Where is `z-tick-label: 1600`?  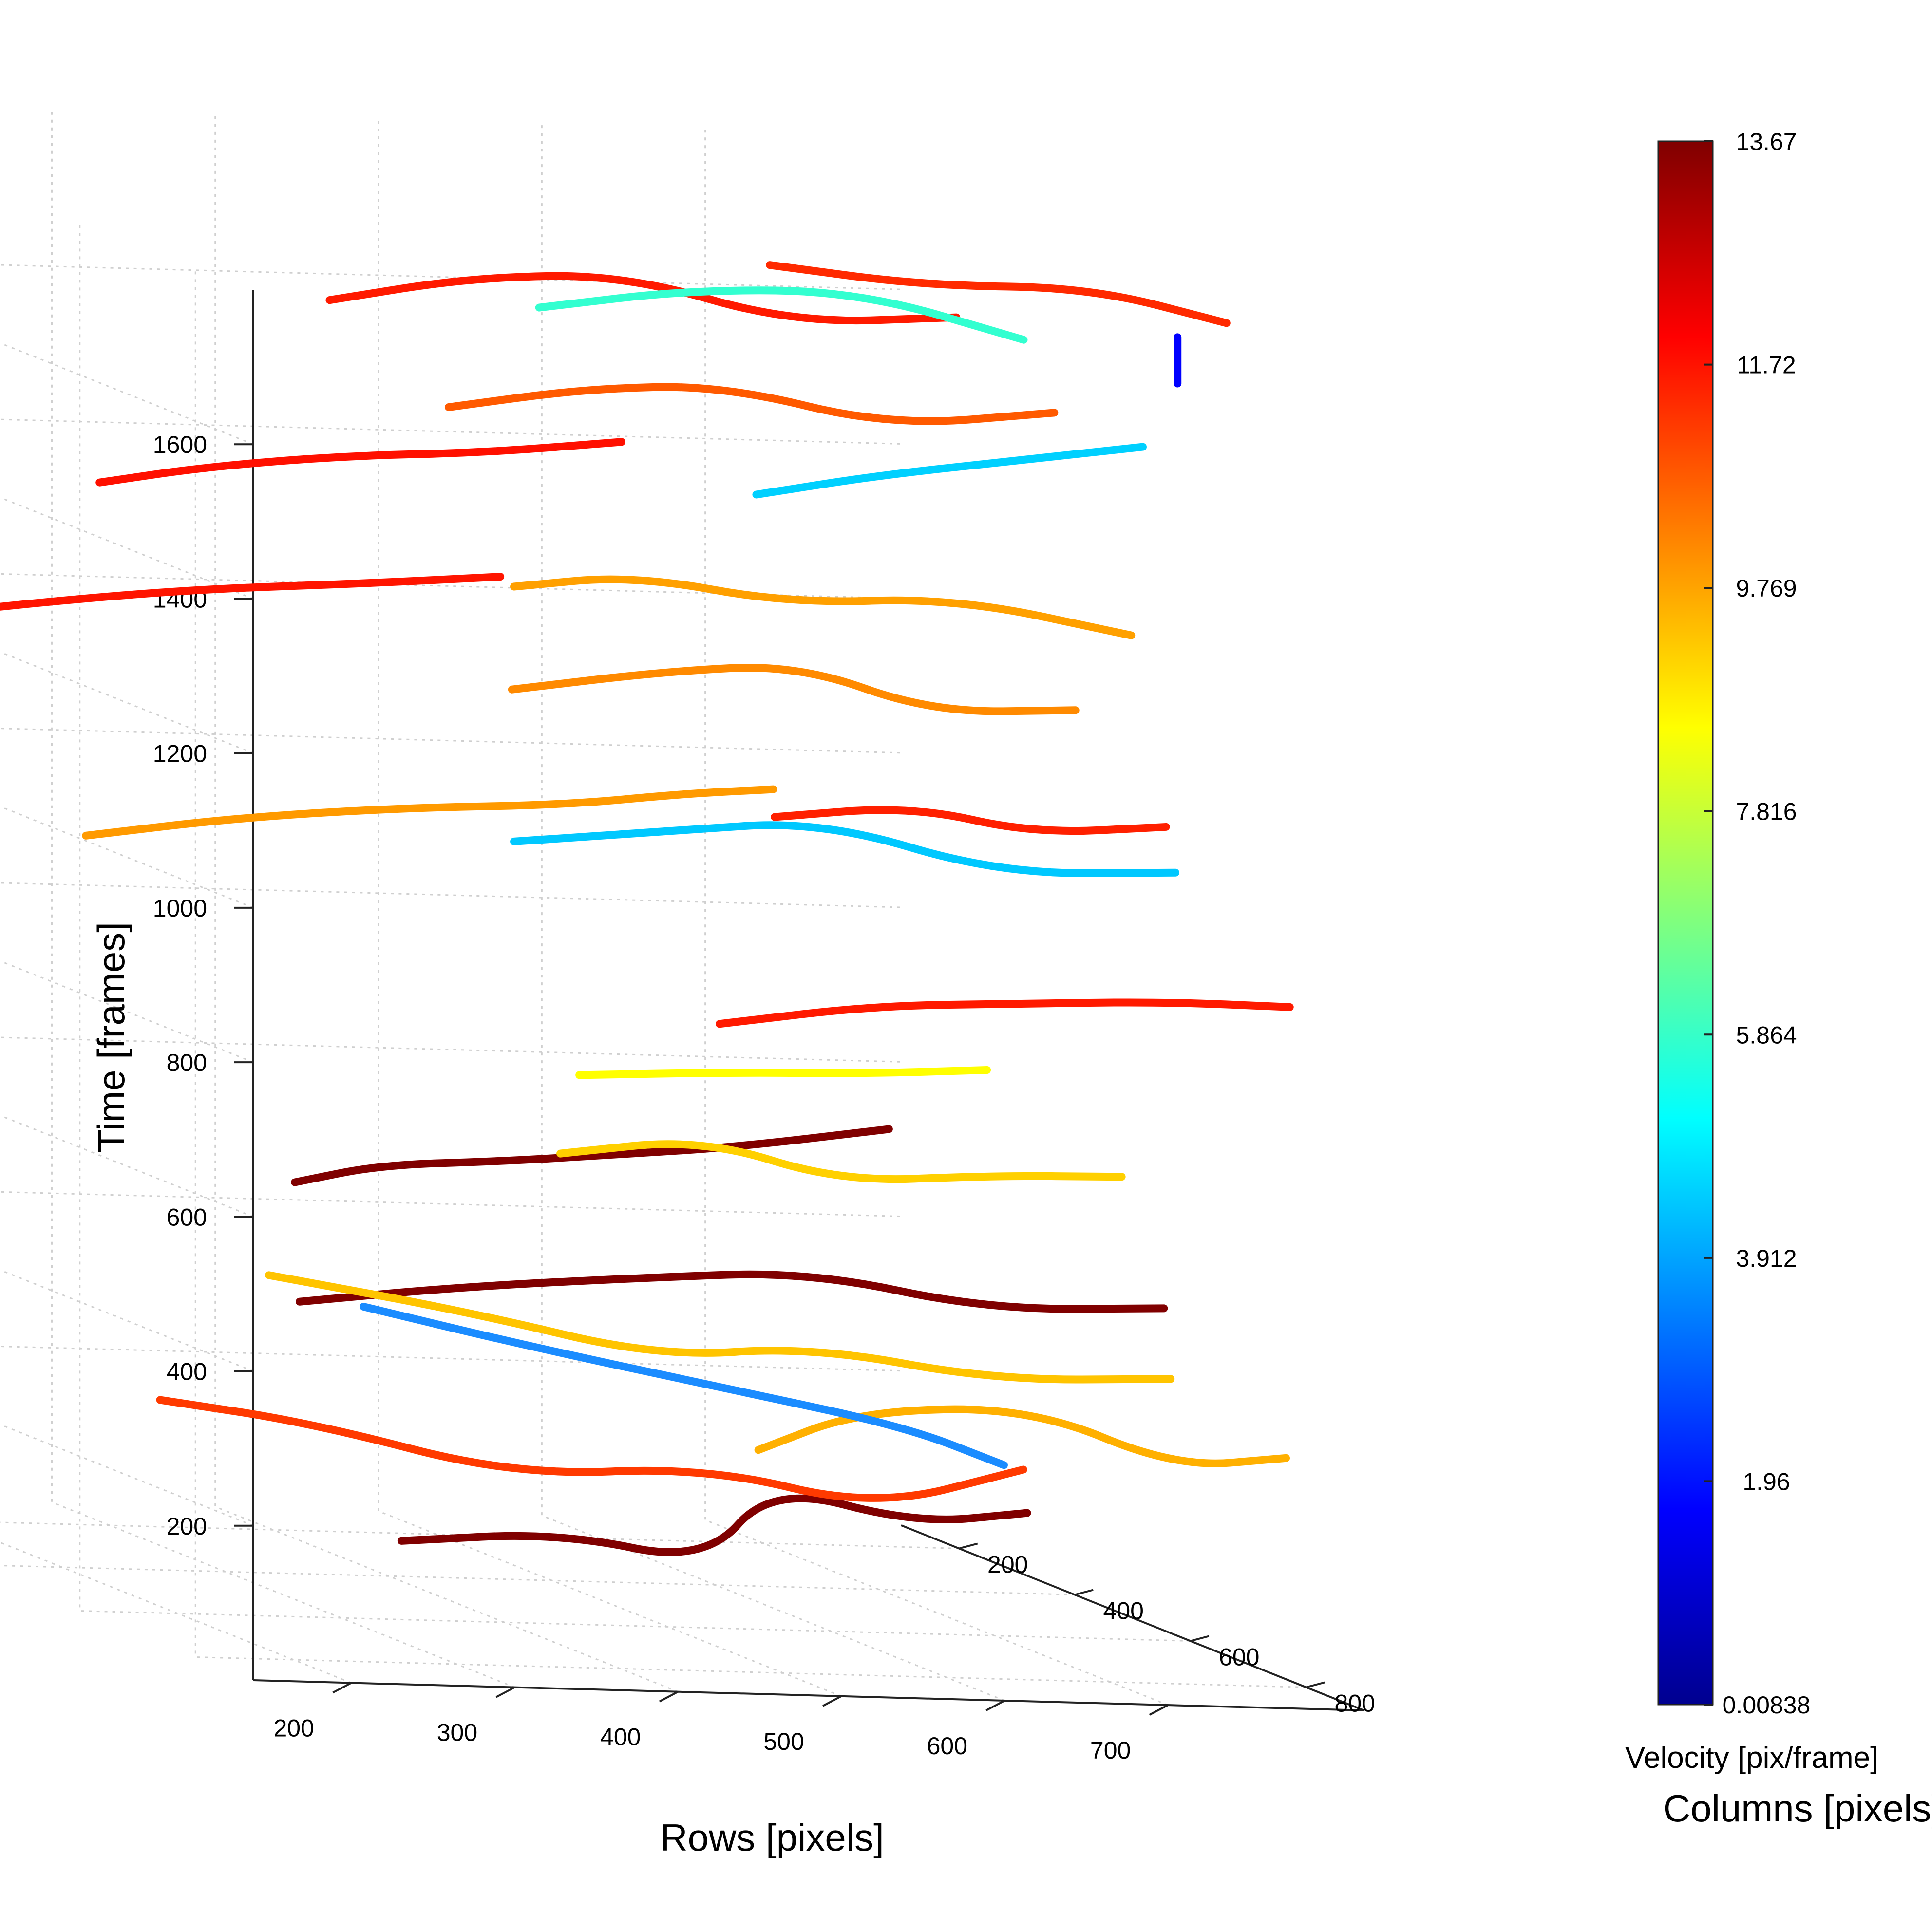 z-tick-label: 1600 is located at coordinates (180, 444).